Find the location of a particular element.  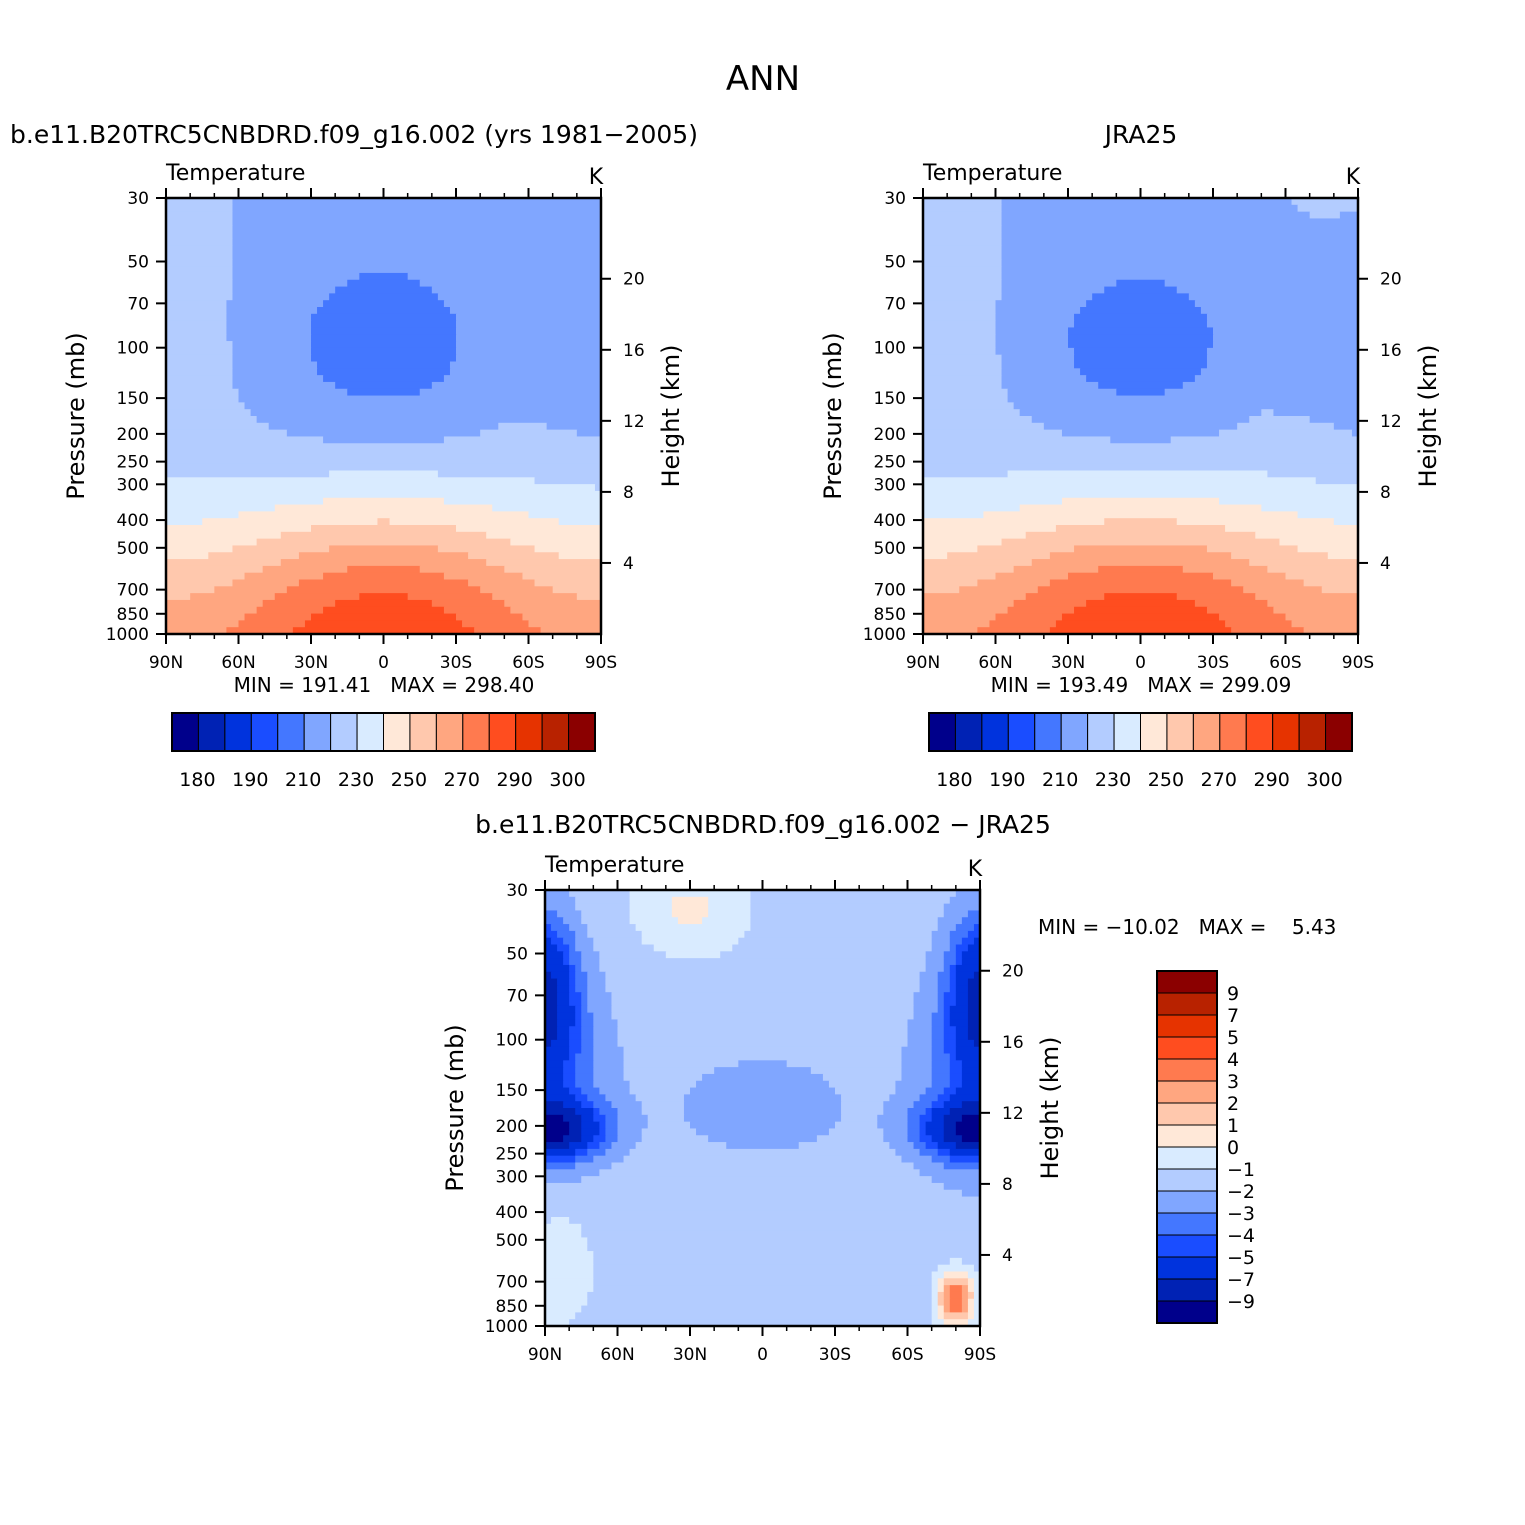

x-tick-label: 30N is located at coordinates (311, 663).